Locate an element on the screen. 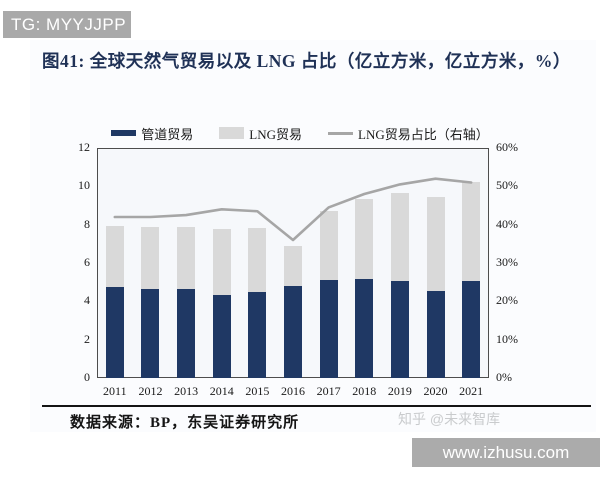 The height and width of the screenshot is (480, 600). right-axis-tick-20%: 20% is located at coordinates (507, 300).